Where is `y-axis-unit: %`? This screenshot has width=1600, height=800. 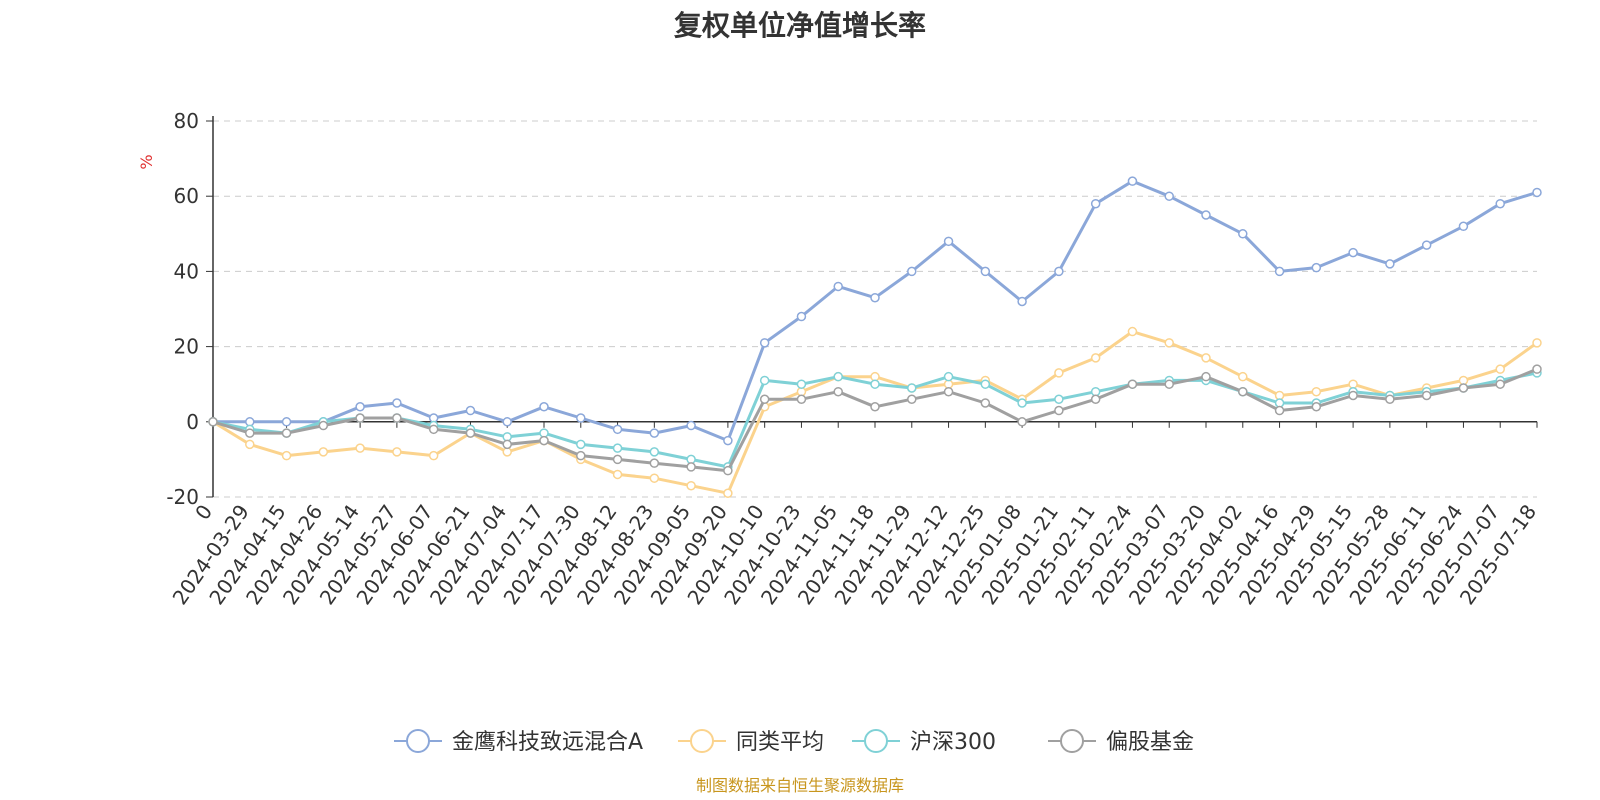
y-axis-unit: % is located at coordinates (146, 161).